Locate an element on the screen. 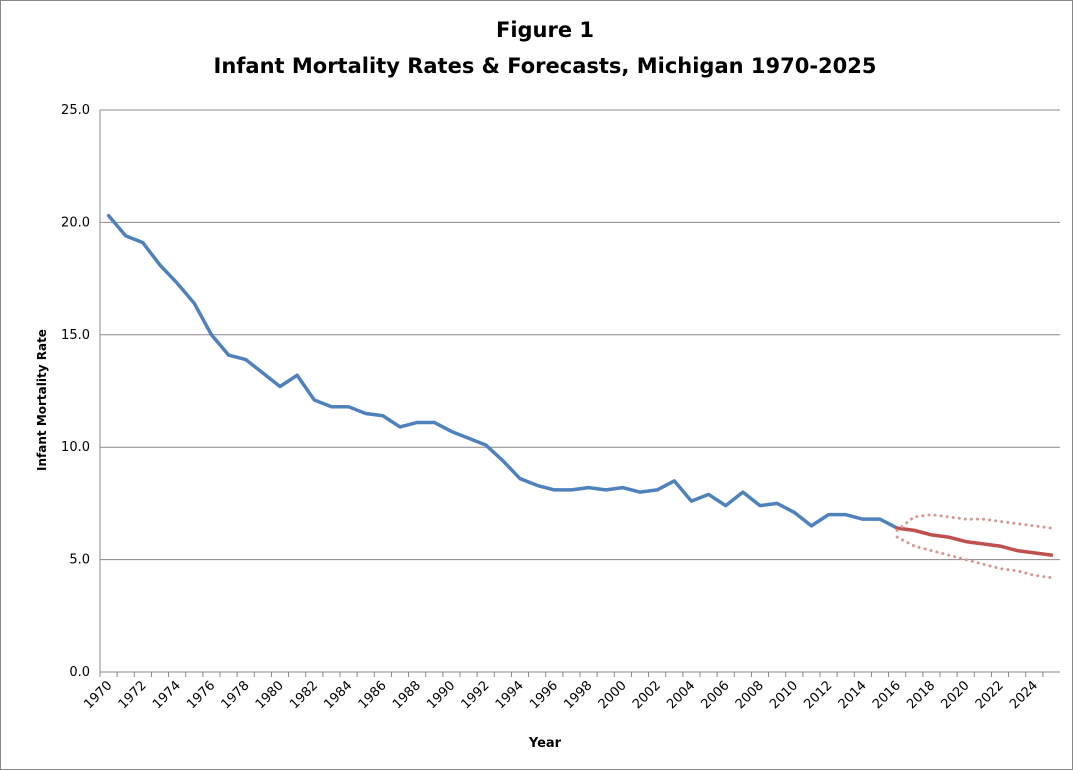 This screenshot has width=1073, height=770. chart-title: Figure 1 is located at coordinates (545, 30).